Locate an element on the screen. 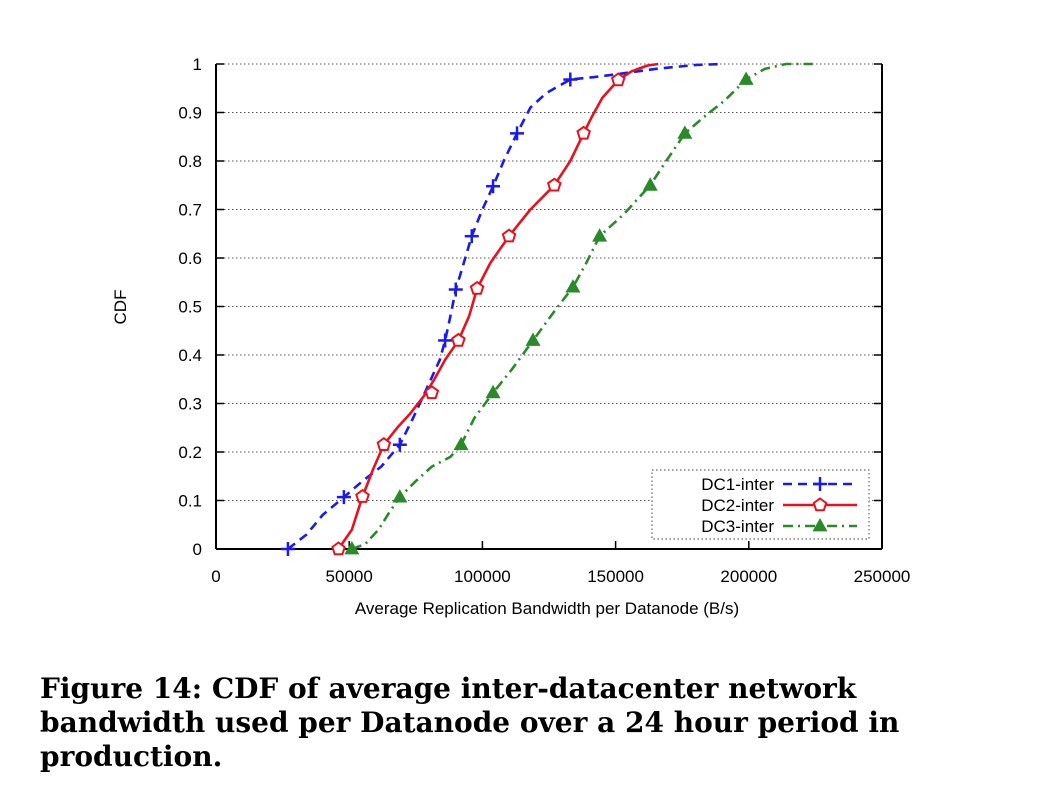 The width and height of the screenshot is (1038, 812). legend: DC1-inter DC2-inter DC3-inter is located at coordinates (760, 504).